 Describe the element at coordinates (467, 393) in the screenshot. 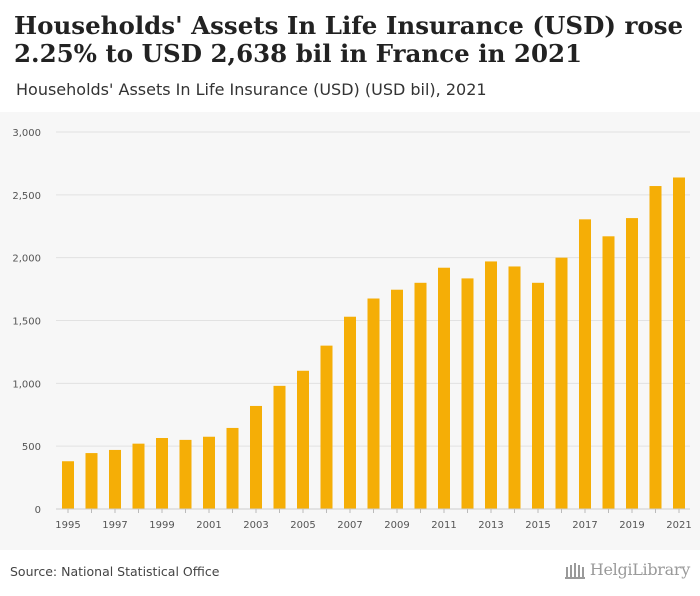

I see `bar-2012` at that location.